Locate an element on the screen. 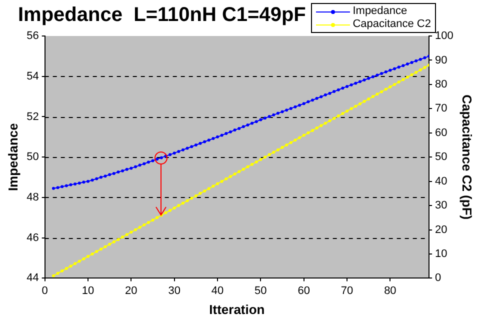  y2-tick-label: 20 is located at coordinates (441, 230).